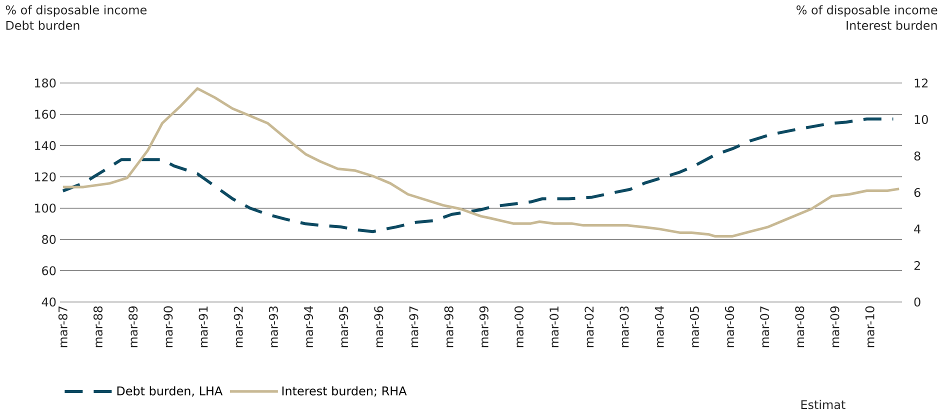  I want to click on x-tick-label: mar-96, so click(379, 327).